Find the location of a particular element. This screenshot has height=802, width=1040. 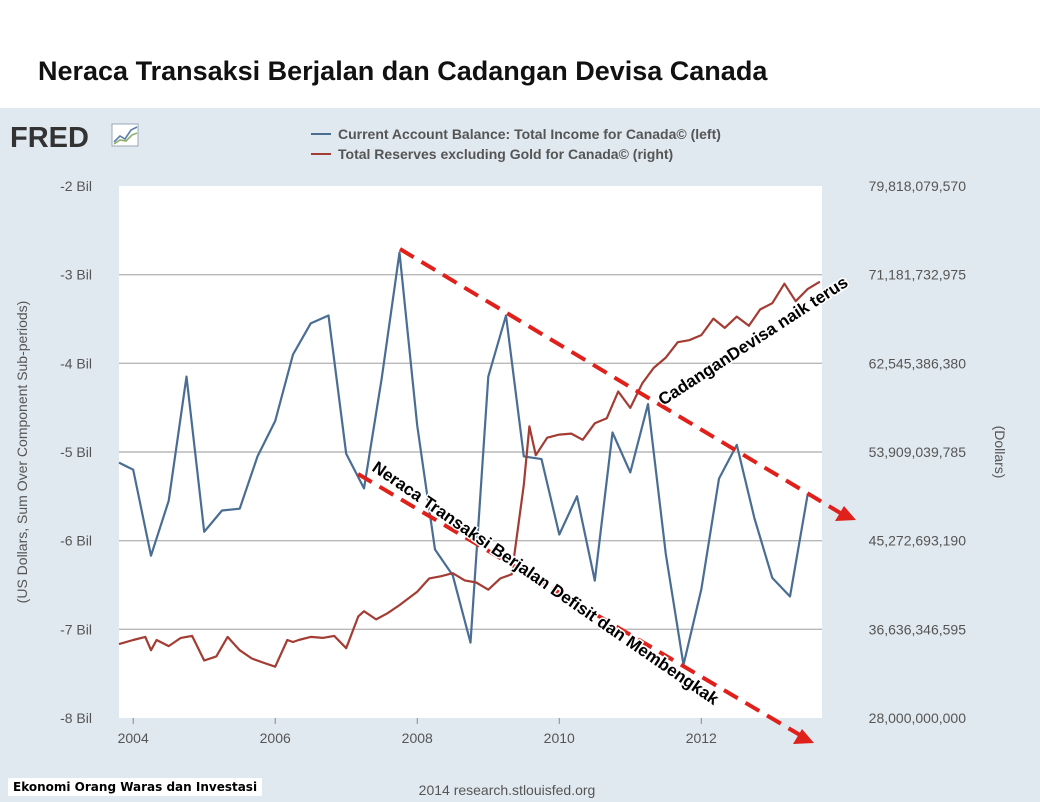

x-tick-label: 2012 is located at coordinates (701, 738).